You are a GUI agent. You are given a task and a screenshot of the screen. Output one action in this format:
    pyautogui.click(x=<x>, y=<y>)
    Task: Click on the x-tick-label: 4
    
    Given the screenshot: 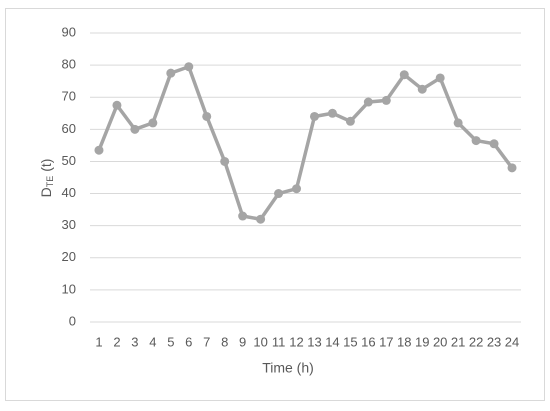 What is the action you would take?
    pyautogui.click(x=152, y=341)
    